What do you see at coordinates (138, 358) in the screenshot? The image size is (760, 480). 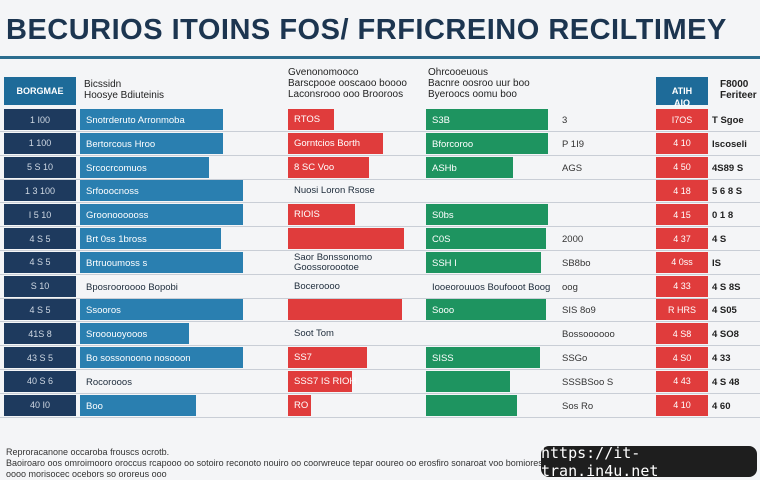 I see `row-label: Bo sossonoono nosooon` at bounding box center [138, 358].